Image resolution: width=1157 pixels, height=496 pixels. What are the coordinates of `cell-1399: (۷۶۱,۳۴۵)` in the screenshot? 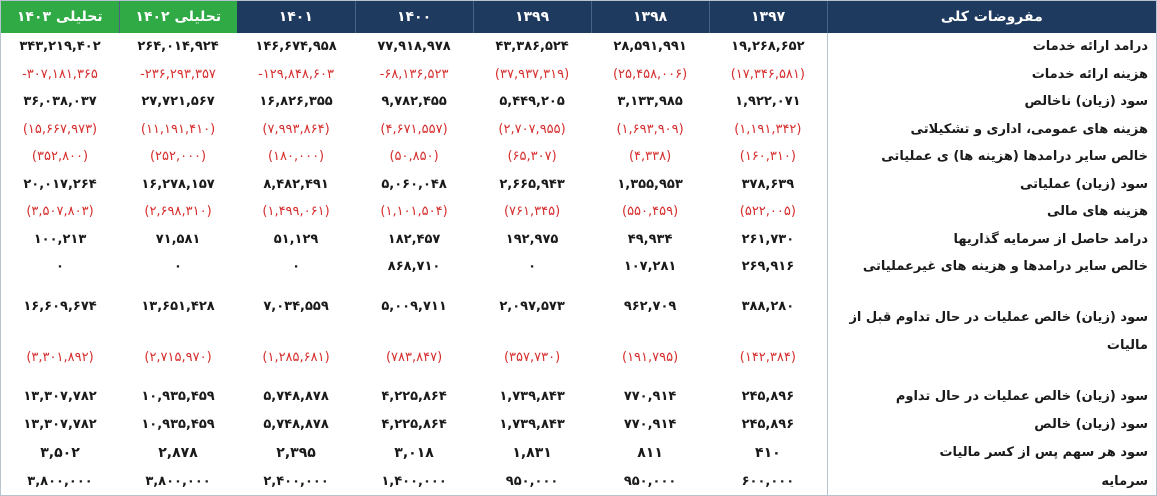 It's located at (532, 212).